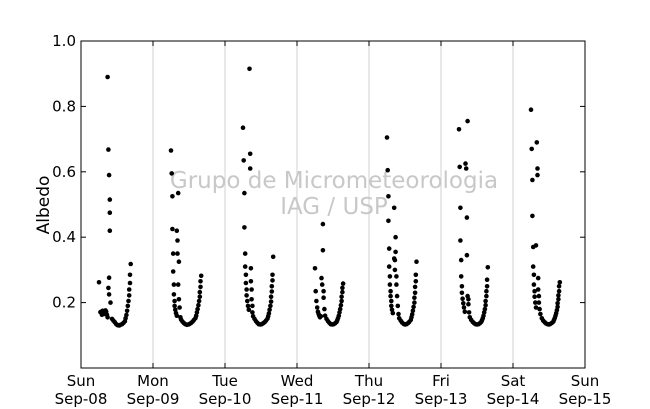 The height and width of the screenshot is (409, 650). I want to click on x-tick-label-date: Sep-09, so click(153, 399).